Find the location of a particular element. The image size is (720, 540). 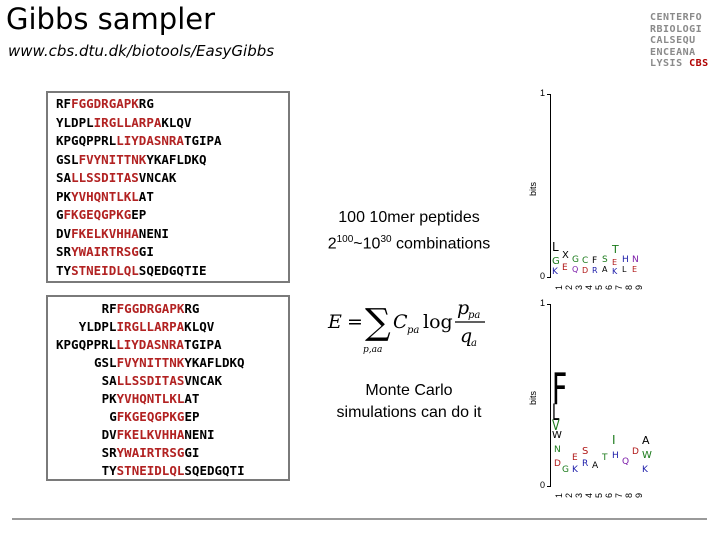

top-logo-ymin: 0 is located at coordinates (543, 276).